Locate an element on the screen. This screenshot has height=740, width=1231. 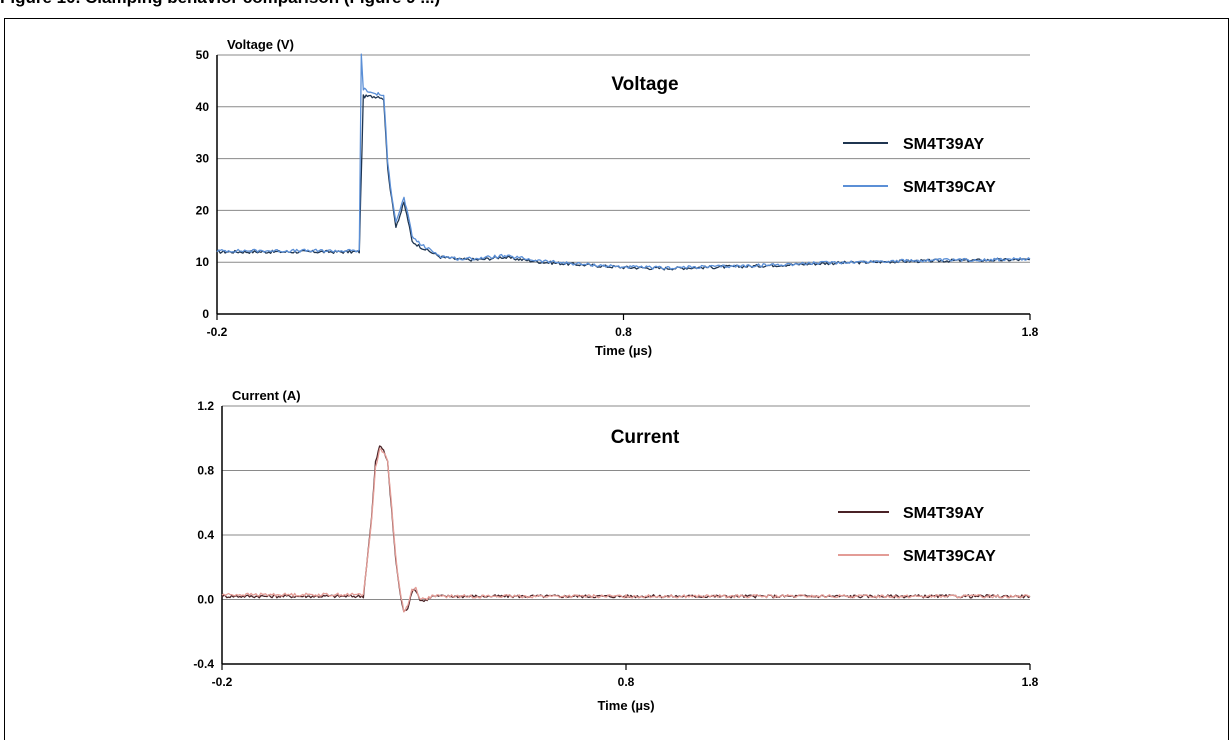
y-tick-label: 20 is located at coordinates (203, 210).